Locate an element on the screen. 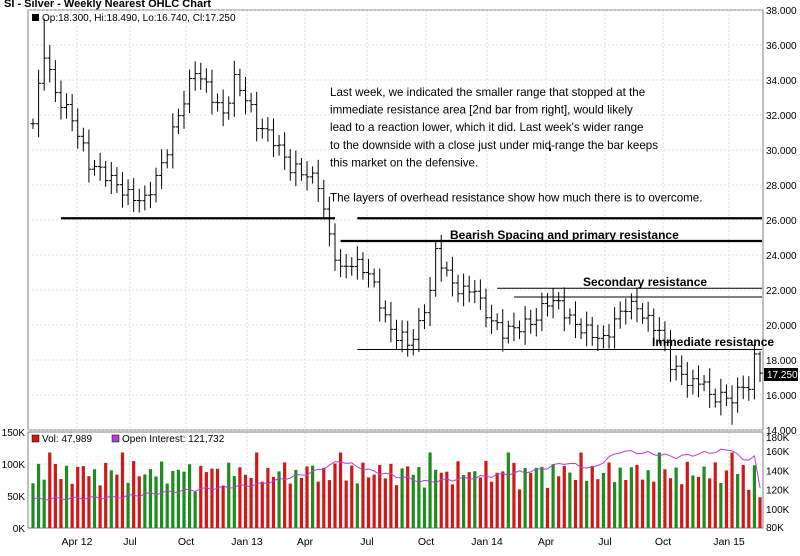 The height and width of the screenshot is (556, 800). date-tick-label: Oct is located at coordinates (426, 542).